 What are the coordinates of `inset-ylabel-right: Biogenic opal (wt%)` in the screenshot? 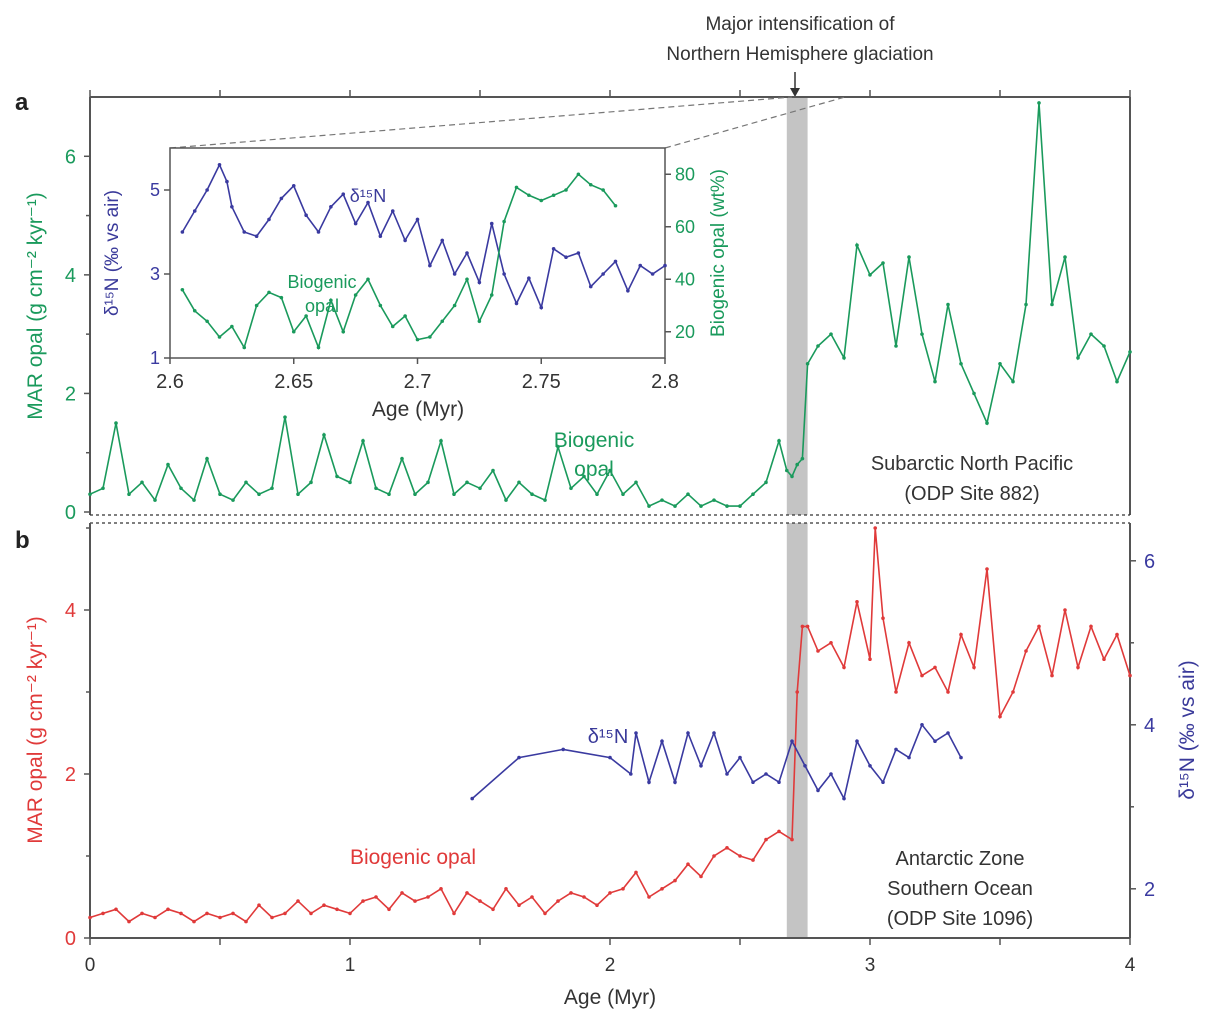 It's located at (718, 253).